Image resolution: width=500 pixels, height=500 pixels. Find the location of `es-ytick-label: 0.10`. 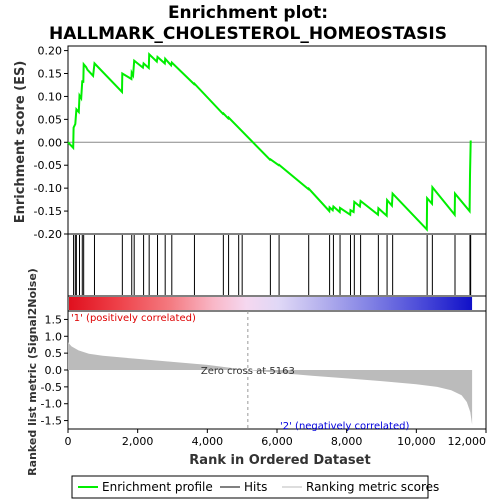

es-ytick-label: 0.10 is located at coordinates (50, 96).